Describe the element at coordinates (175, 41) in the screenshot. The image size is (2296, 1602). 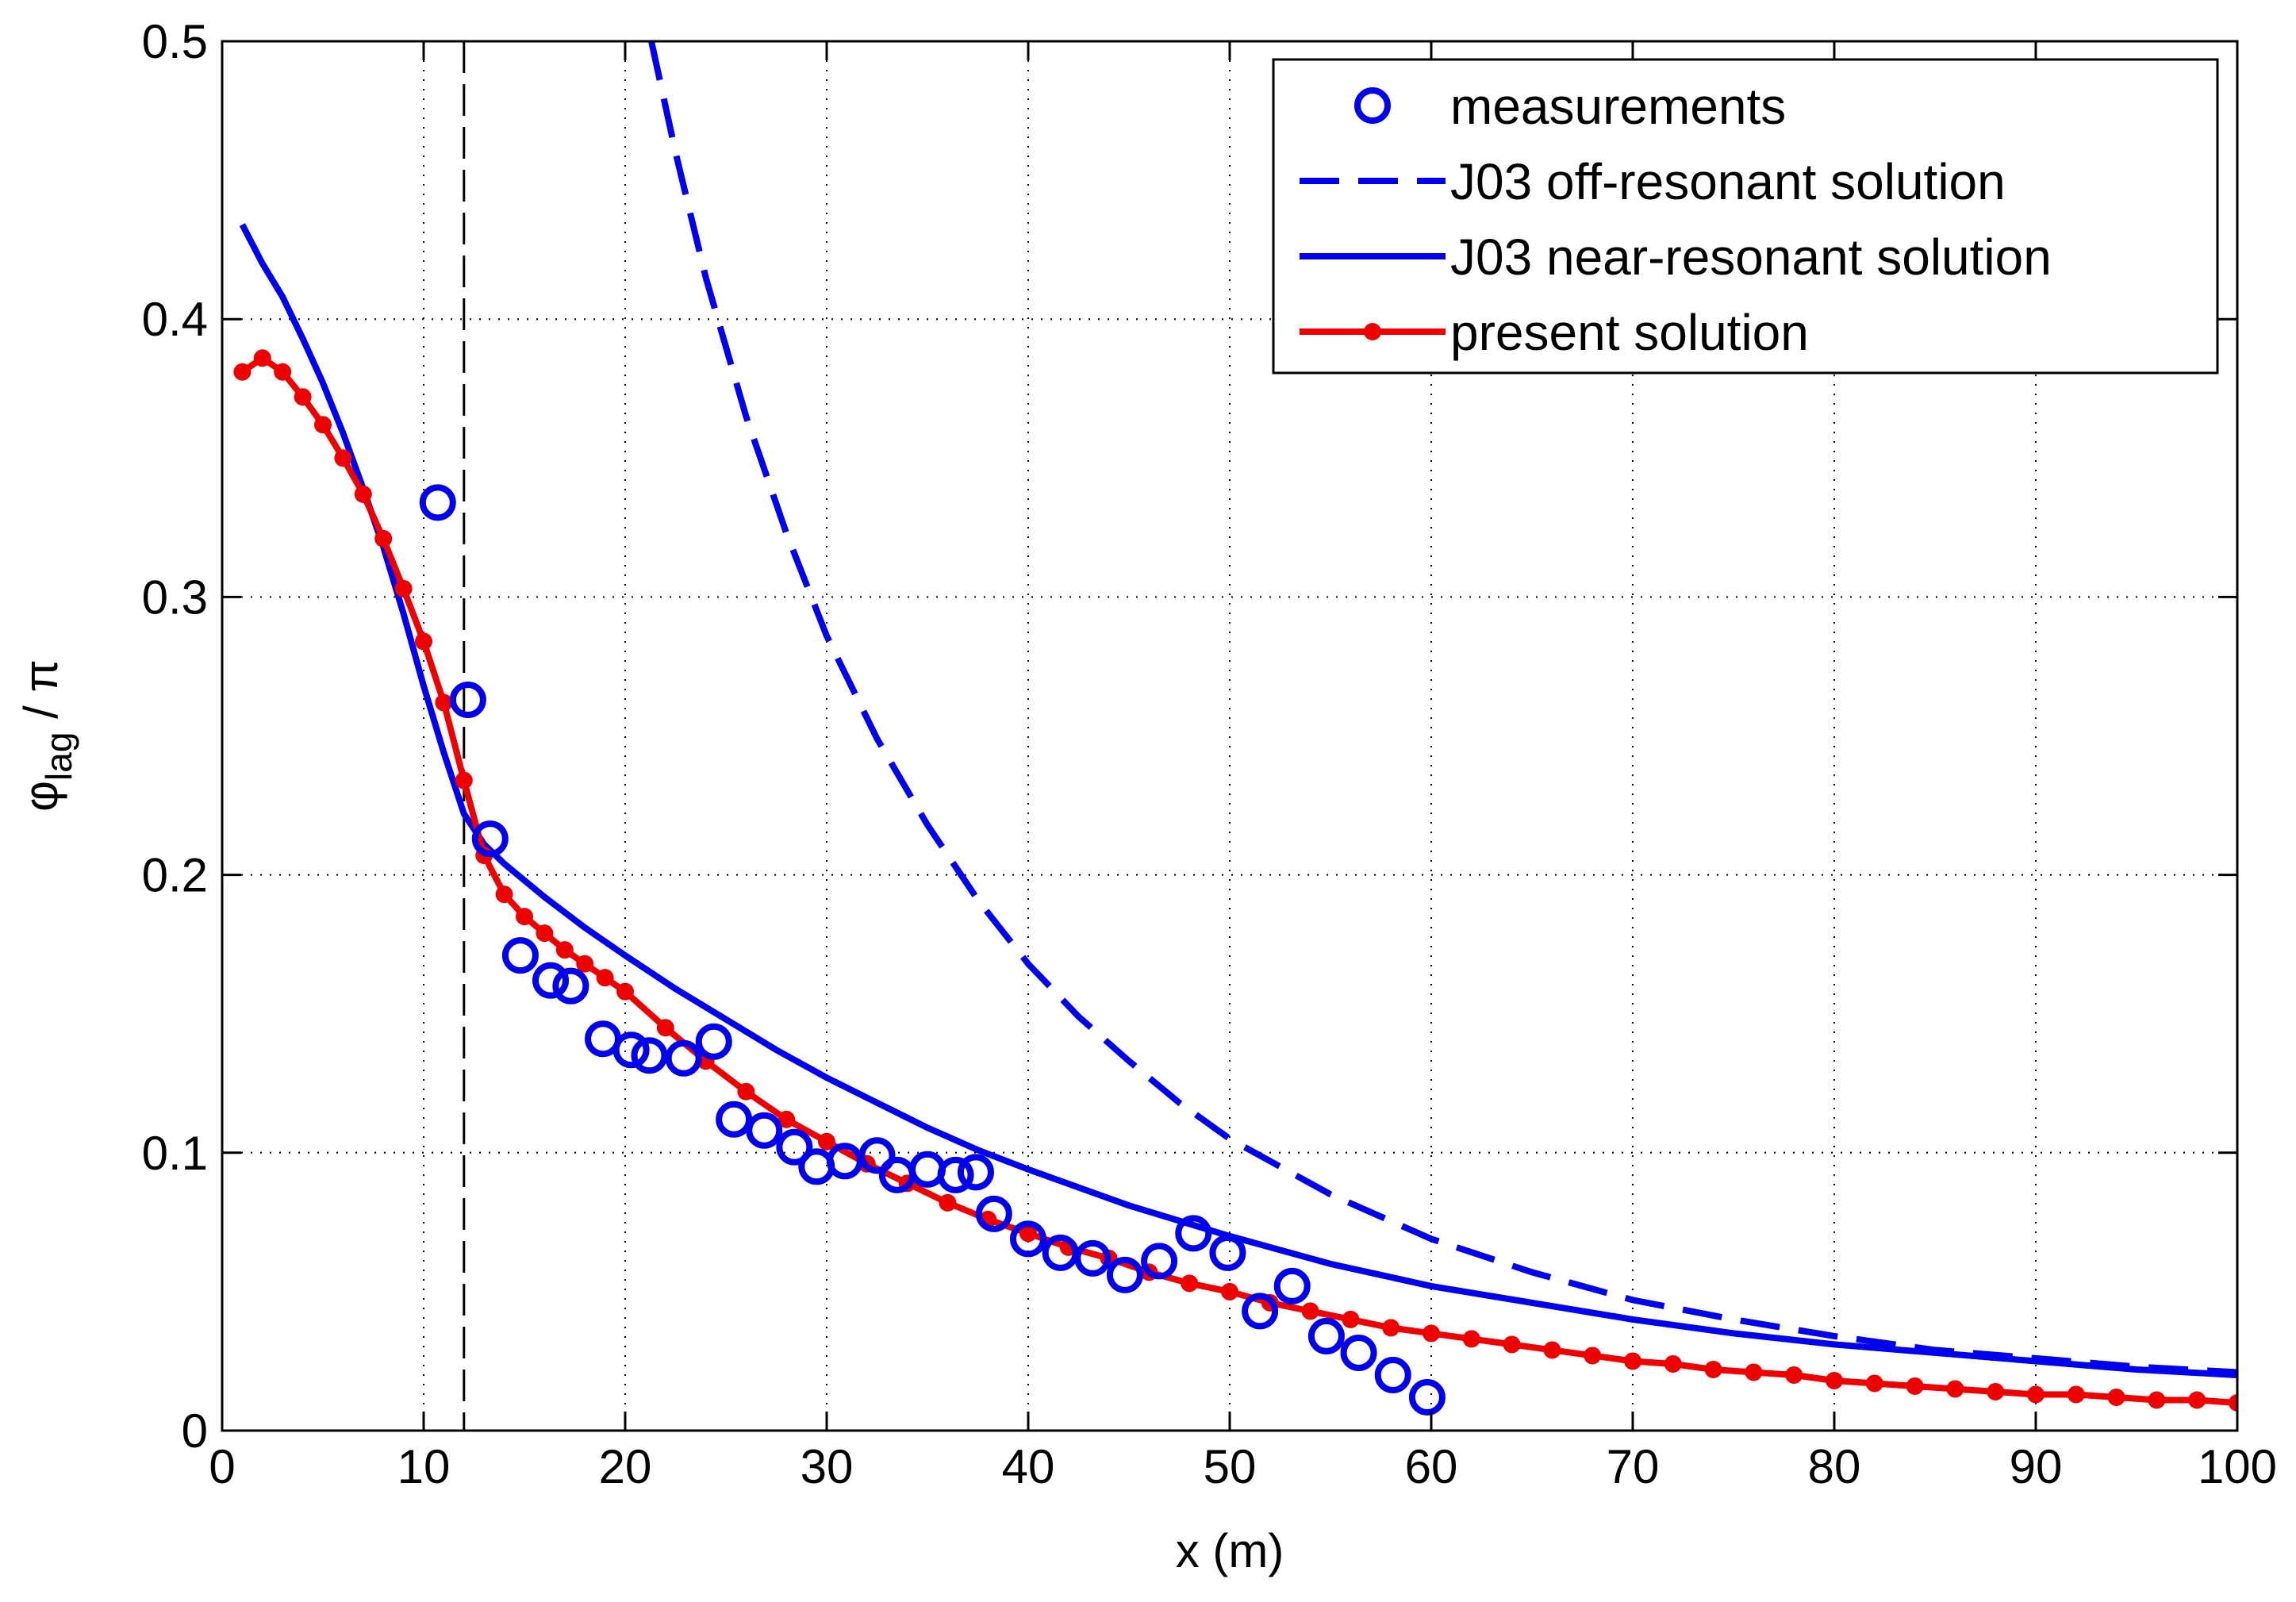
I see `y-tick-label: 0.5` at that location.